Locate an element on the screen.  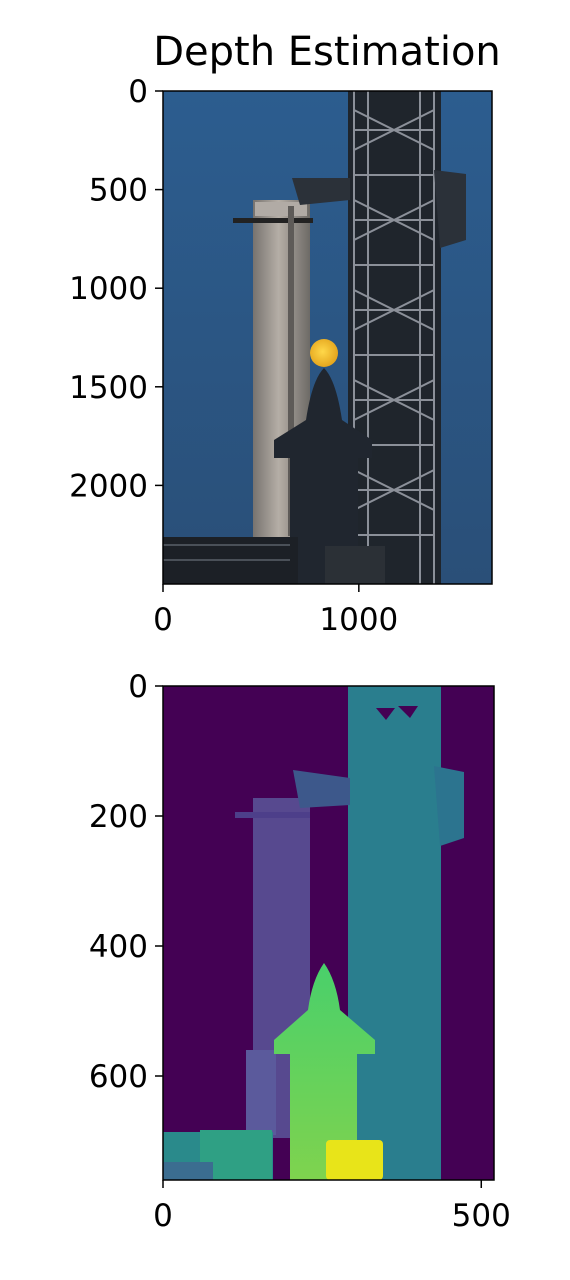
photo-y-tick-label: 2000 is located at coordinates (108, 486).